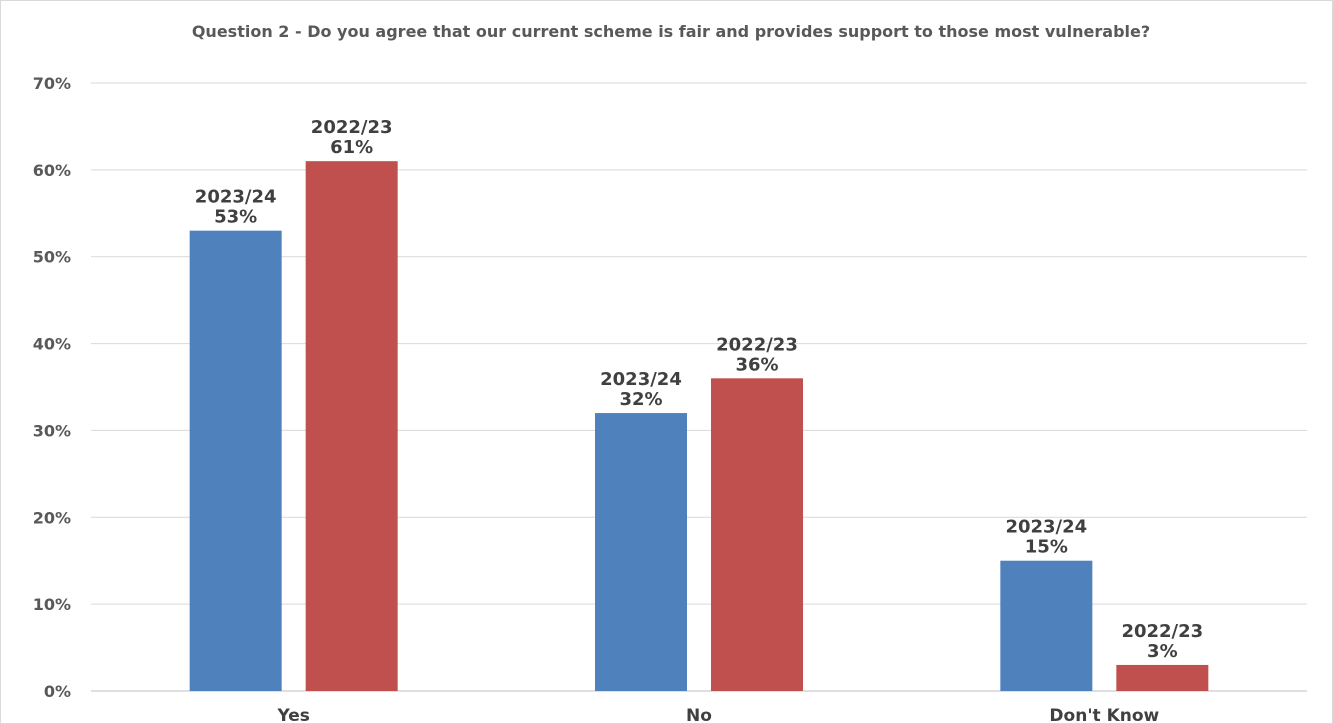 The width and height of the screenshot is (1333, 724). I want to click on x-tick-label: No, so click(699, 714).